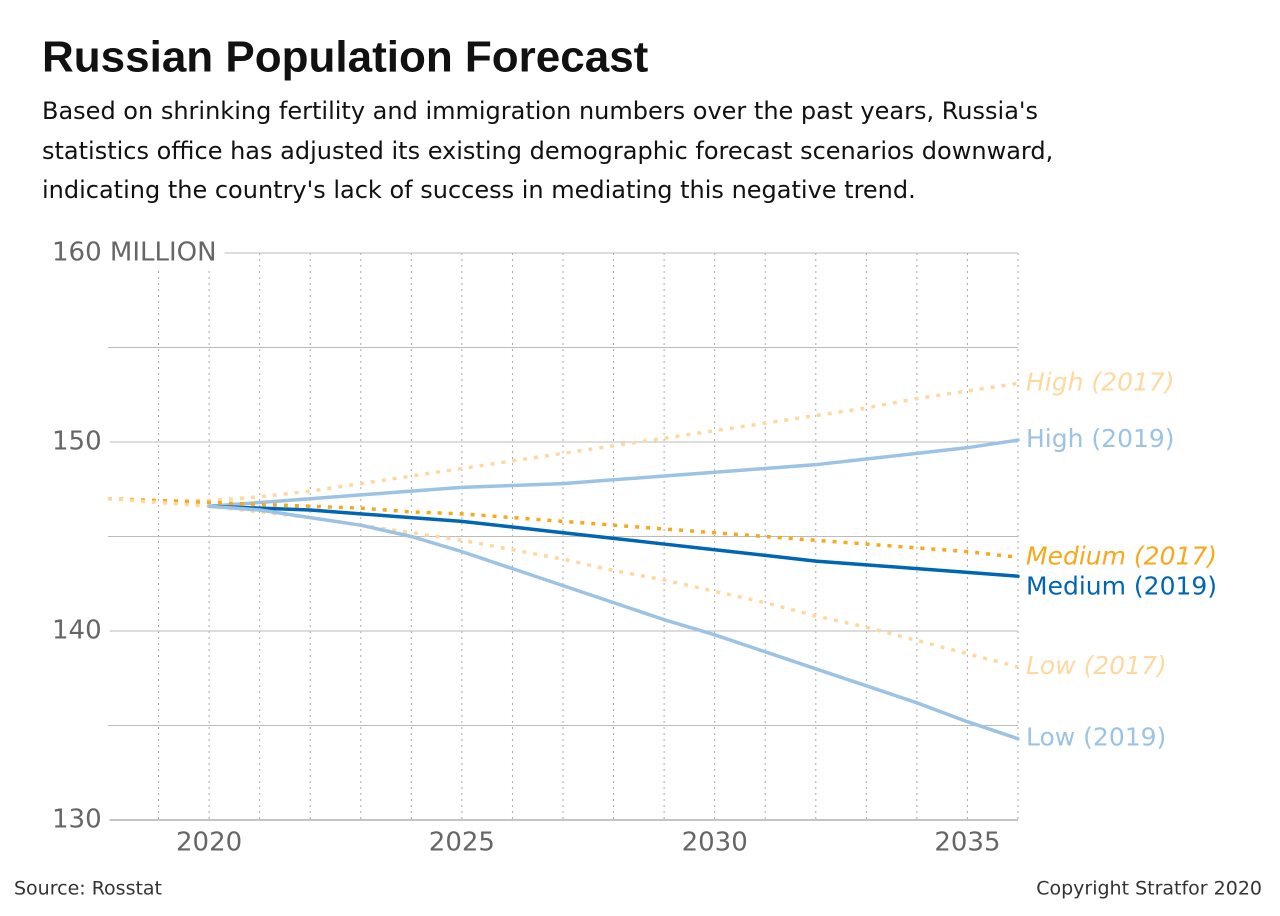 Image resolution: width=1280 pixels, height=916 pixels. I want to click on series-label: Medium (2019), so click(1121, 585).